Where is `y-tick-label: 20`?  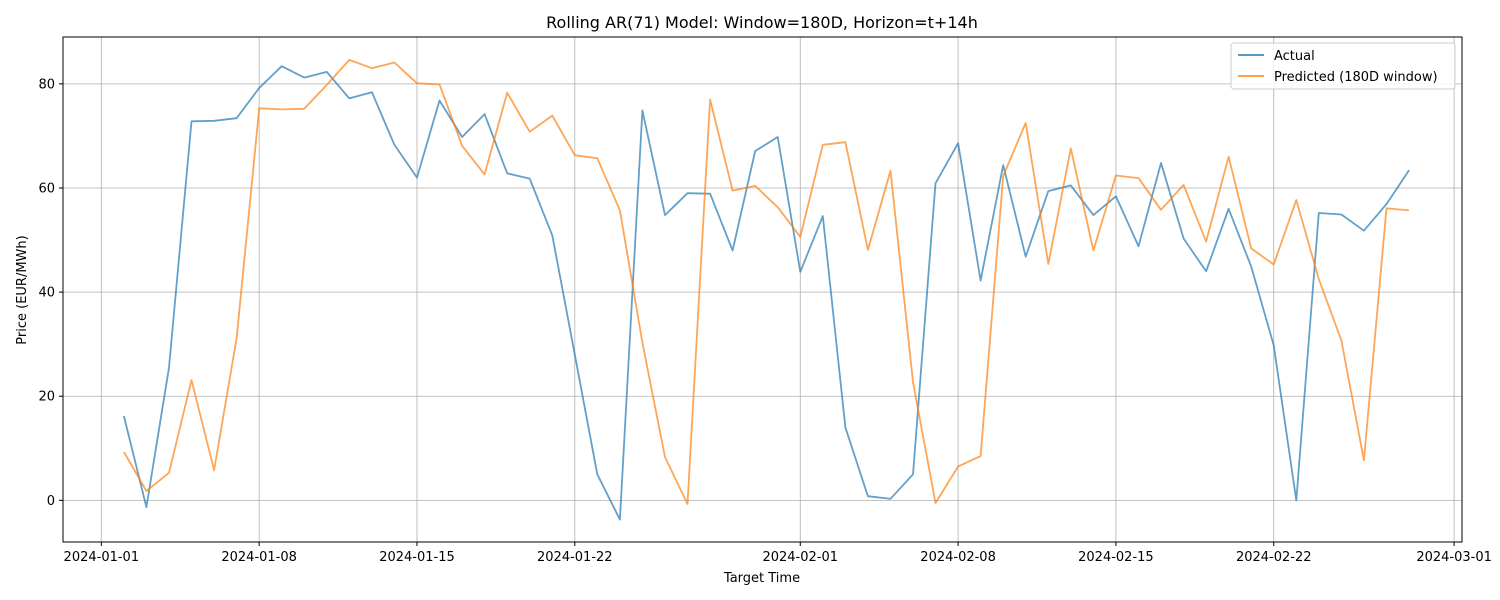
y-tick-label: 20 is located at coordinates (46, 397).